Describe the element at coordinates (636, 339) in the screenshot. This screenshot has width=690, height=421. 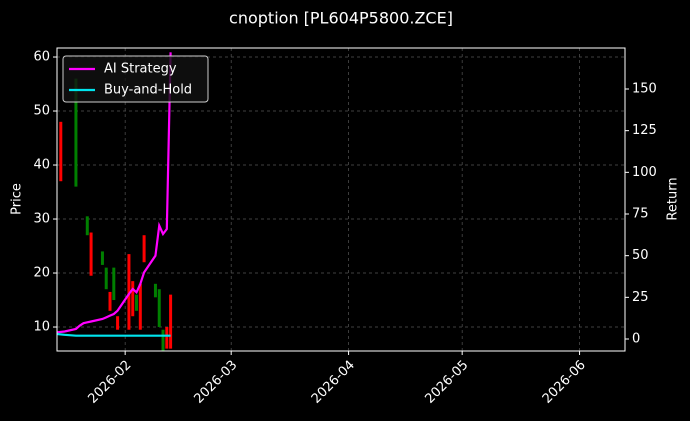
I see `y2-tick-label: 0` at that location.